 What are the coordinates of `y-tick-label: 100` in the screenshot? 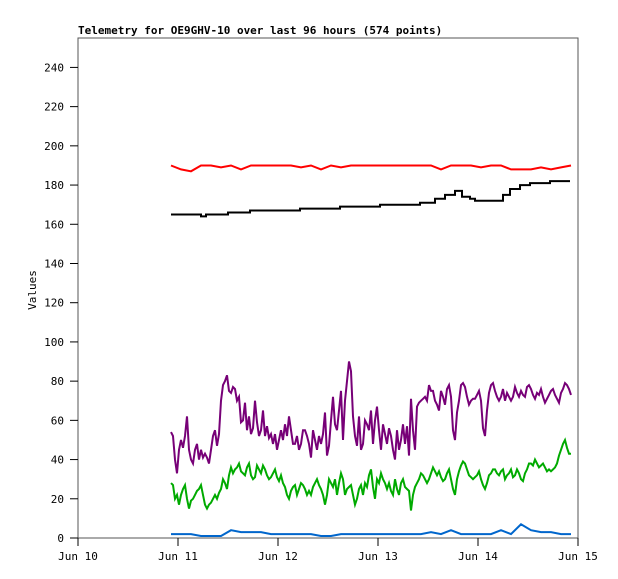 It's located at (54, 342).